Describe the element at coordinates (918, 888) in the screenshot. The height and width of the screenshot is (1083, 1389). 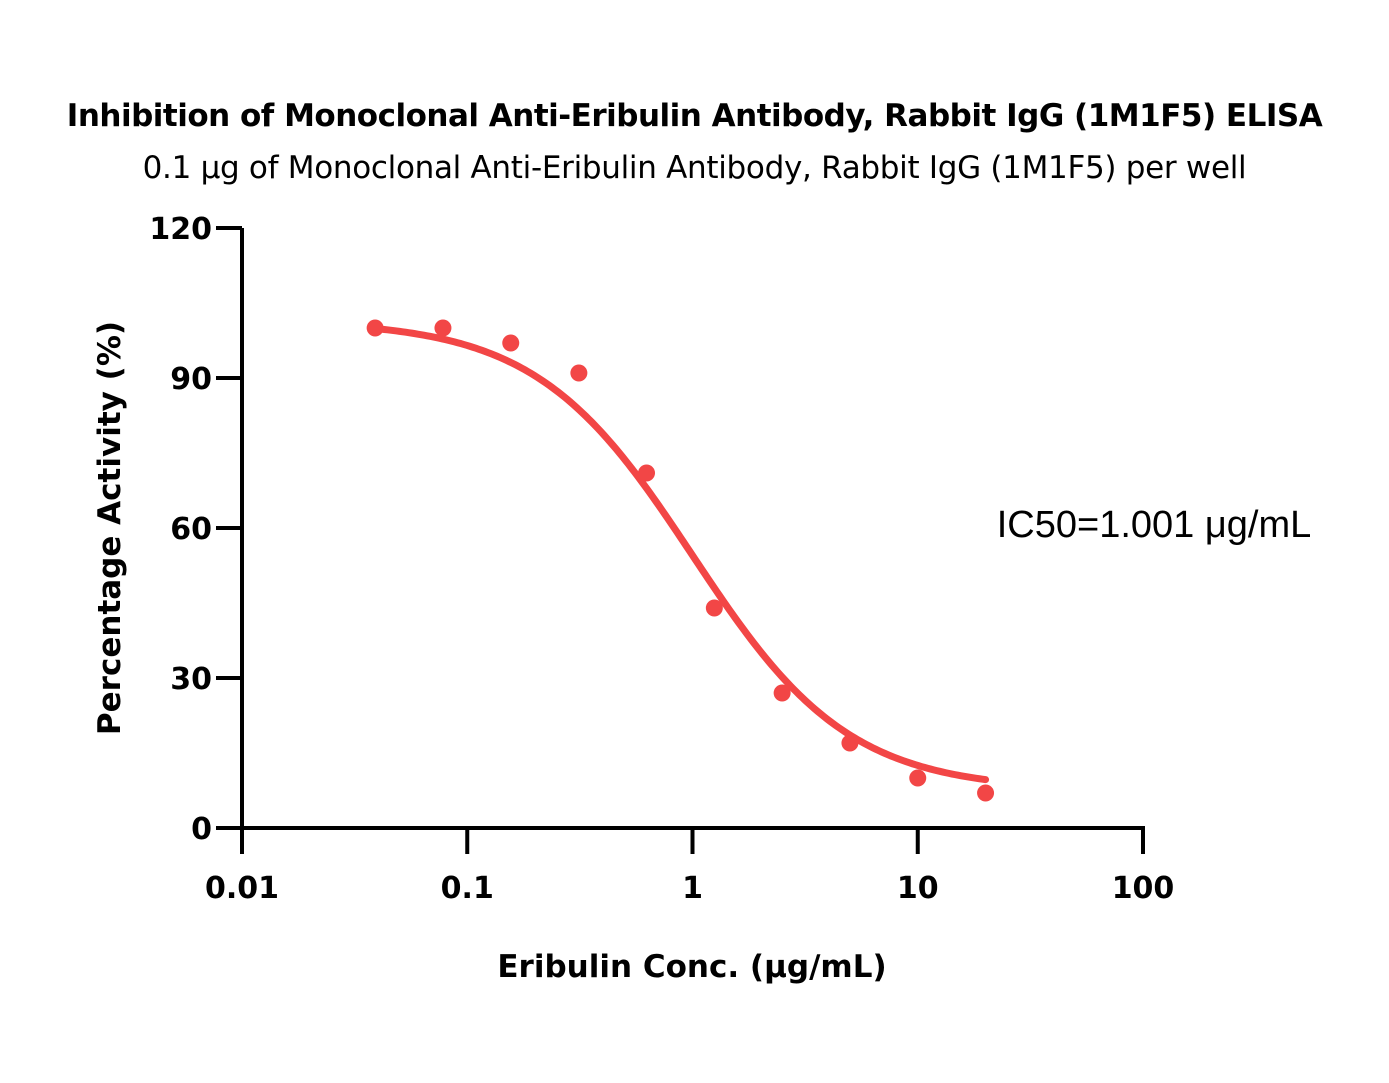
I see `x-tick-label: 10` at that location.